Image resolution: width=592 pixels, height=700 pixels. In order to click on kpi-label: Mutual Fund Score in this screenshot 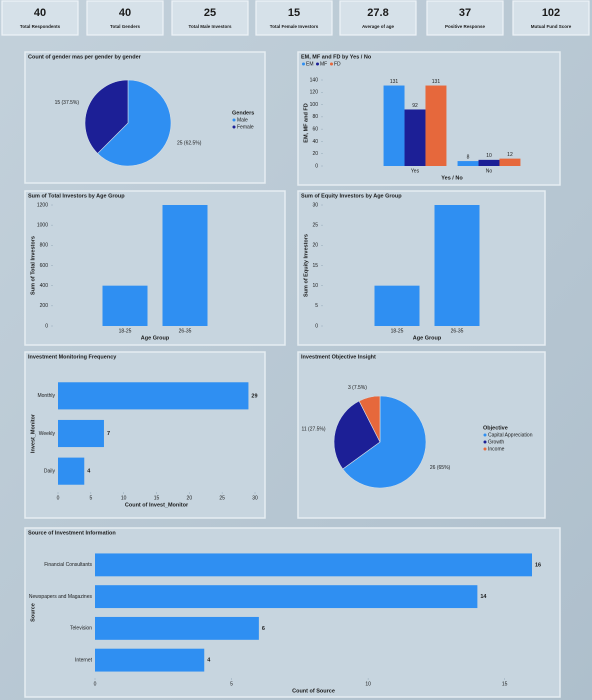, I will do `click(551, 26)`.